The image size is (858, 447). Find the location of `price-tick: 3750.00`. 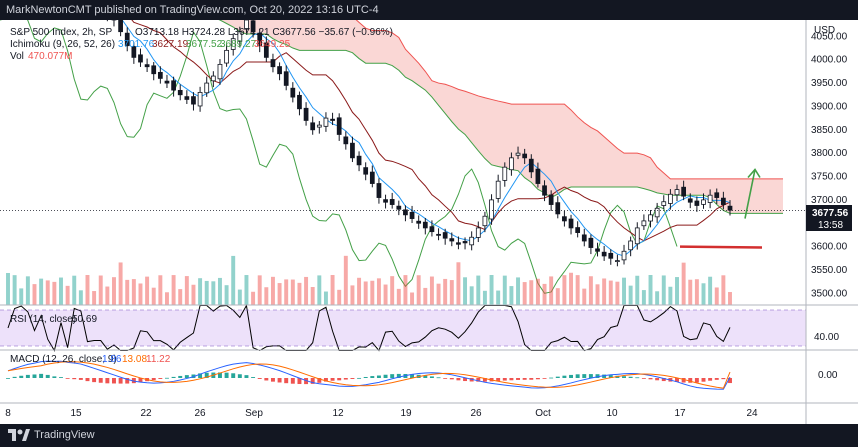

price-tick: 3750.00 is located at coordinates (829, 177).